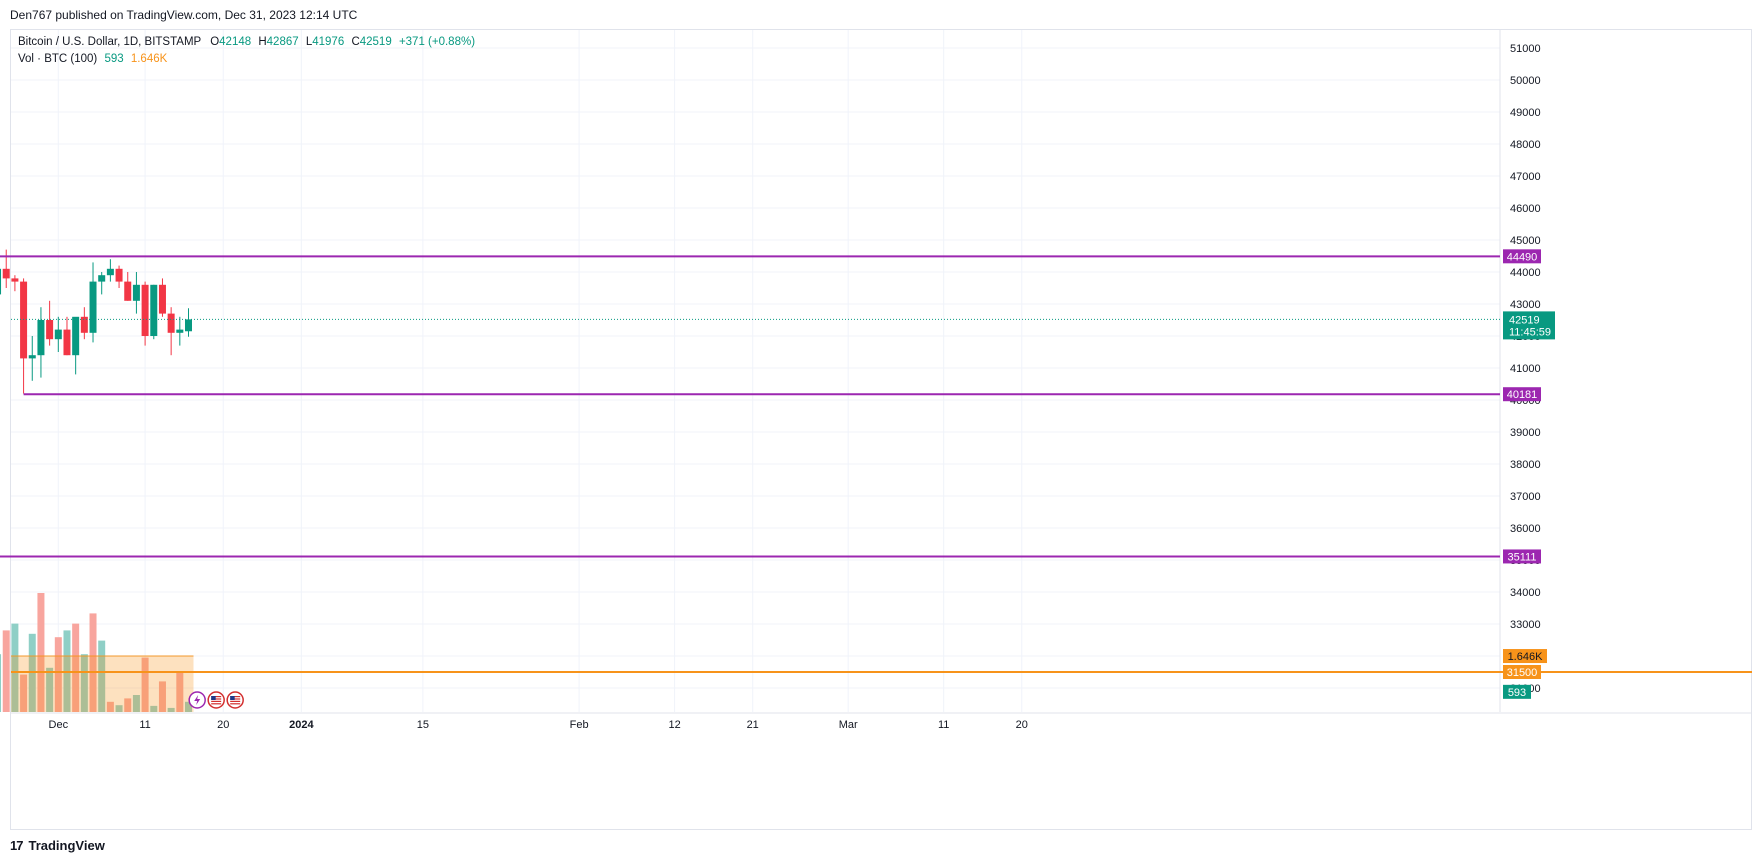 The width and height of the screenshot is (1763, 865). Describe the element at coordinates (114, 59) in the screenshot. I see `volume-value: 593` at that location.